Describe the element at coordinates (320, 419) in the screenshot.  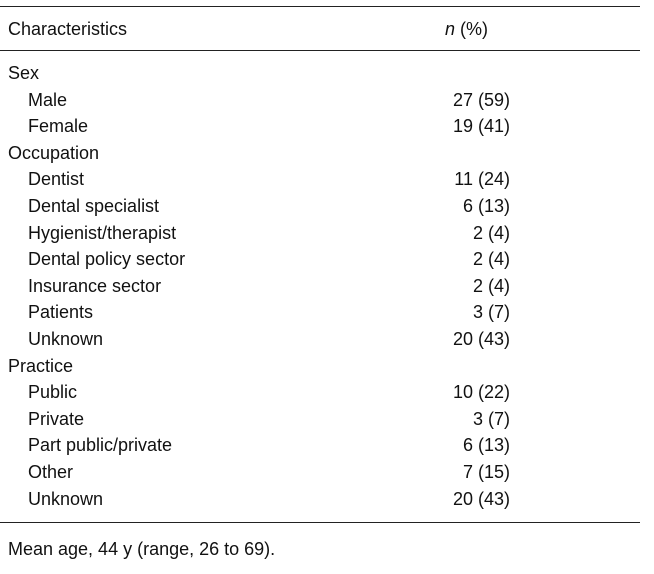
I see `table-row: Private 3 (7)` at that location.